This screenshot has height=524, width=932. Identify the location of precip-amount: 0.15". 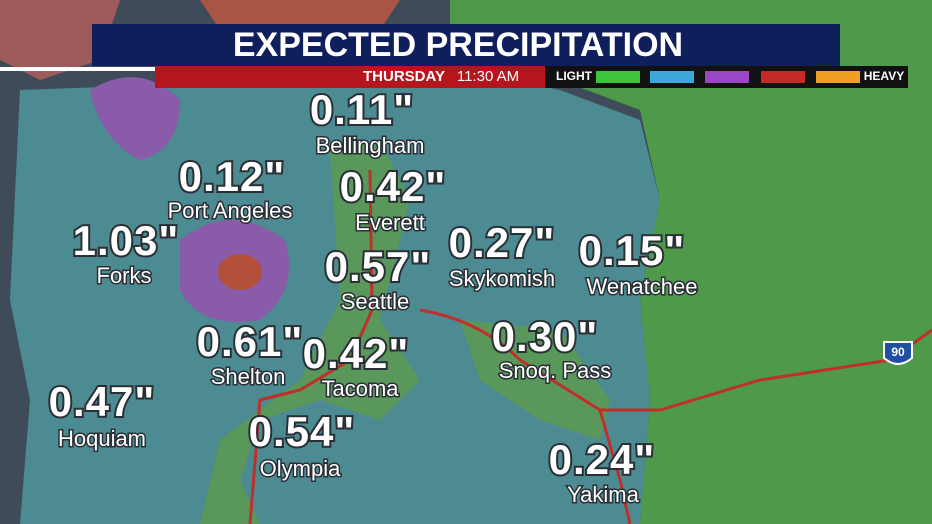
(632, 250).